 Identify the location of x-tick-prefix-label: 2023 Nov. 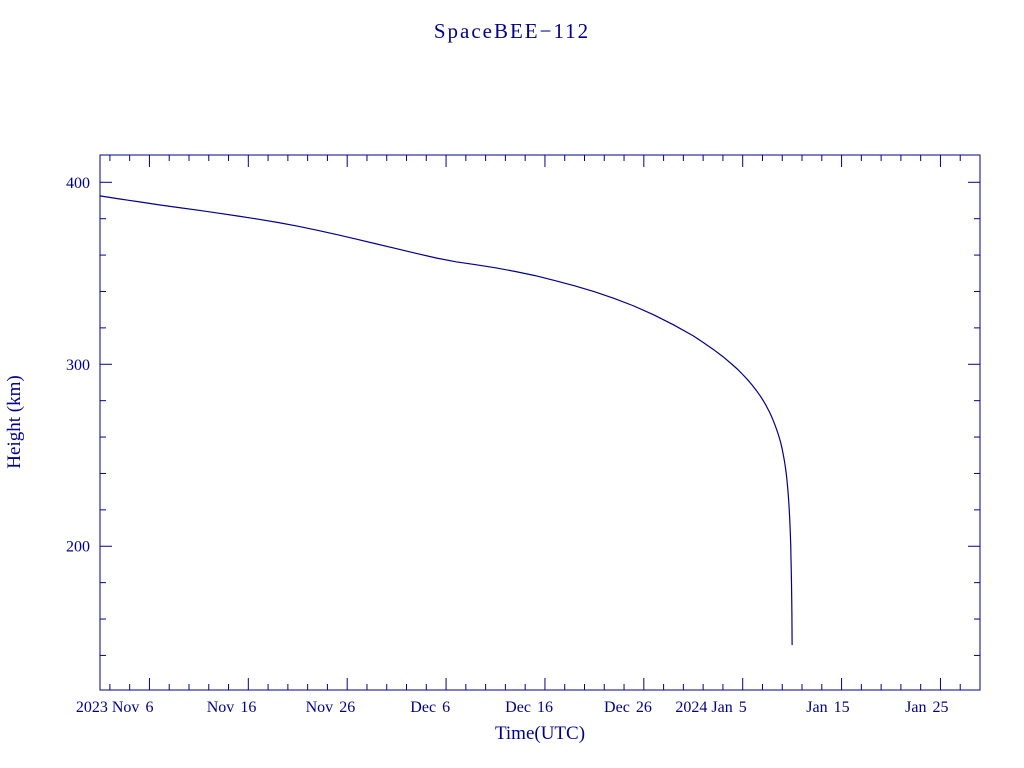
(108, 707).